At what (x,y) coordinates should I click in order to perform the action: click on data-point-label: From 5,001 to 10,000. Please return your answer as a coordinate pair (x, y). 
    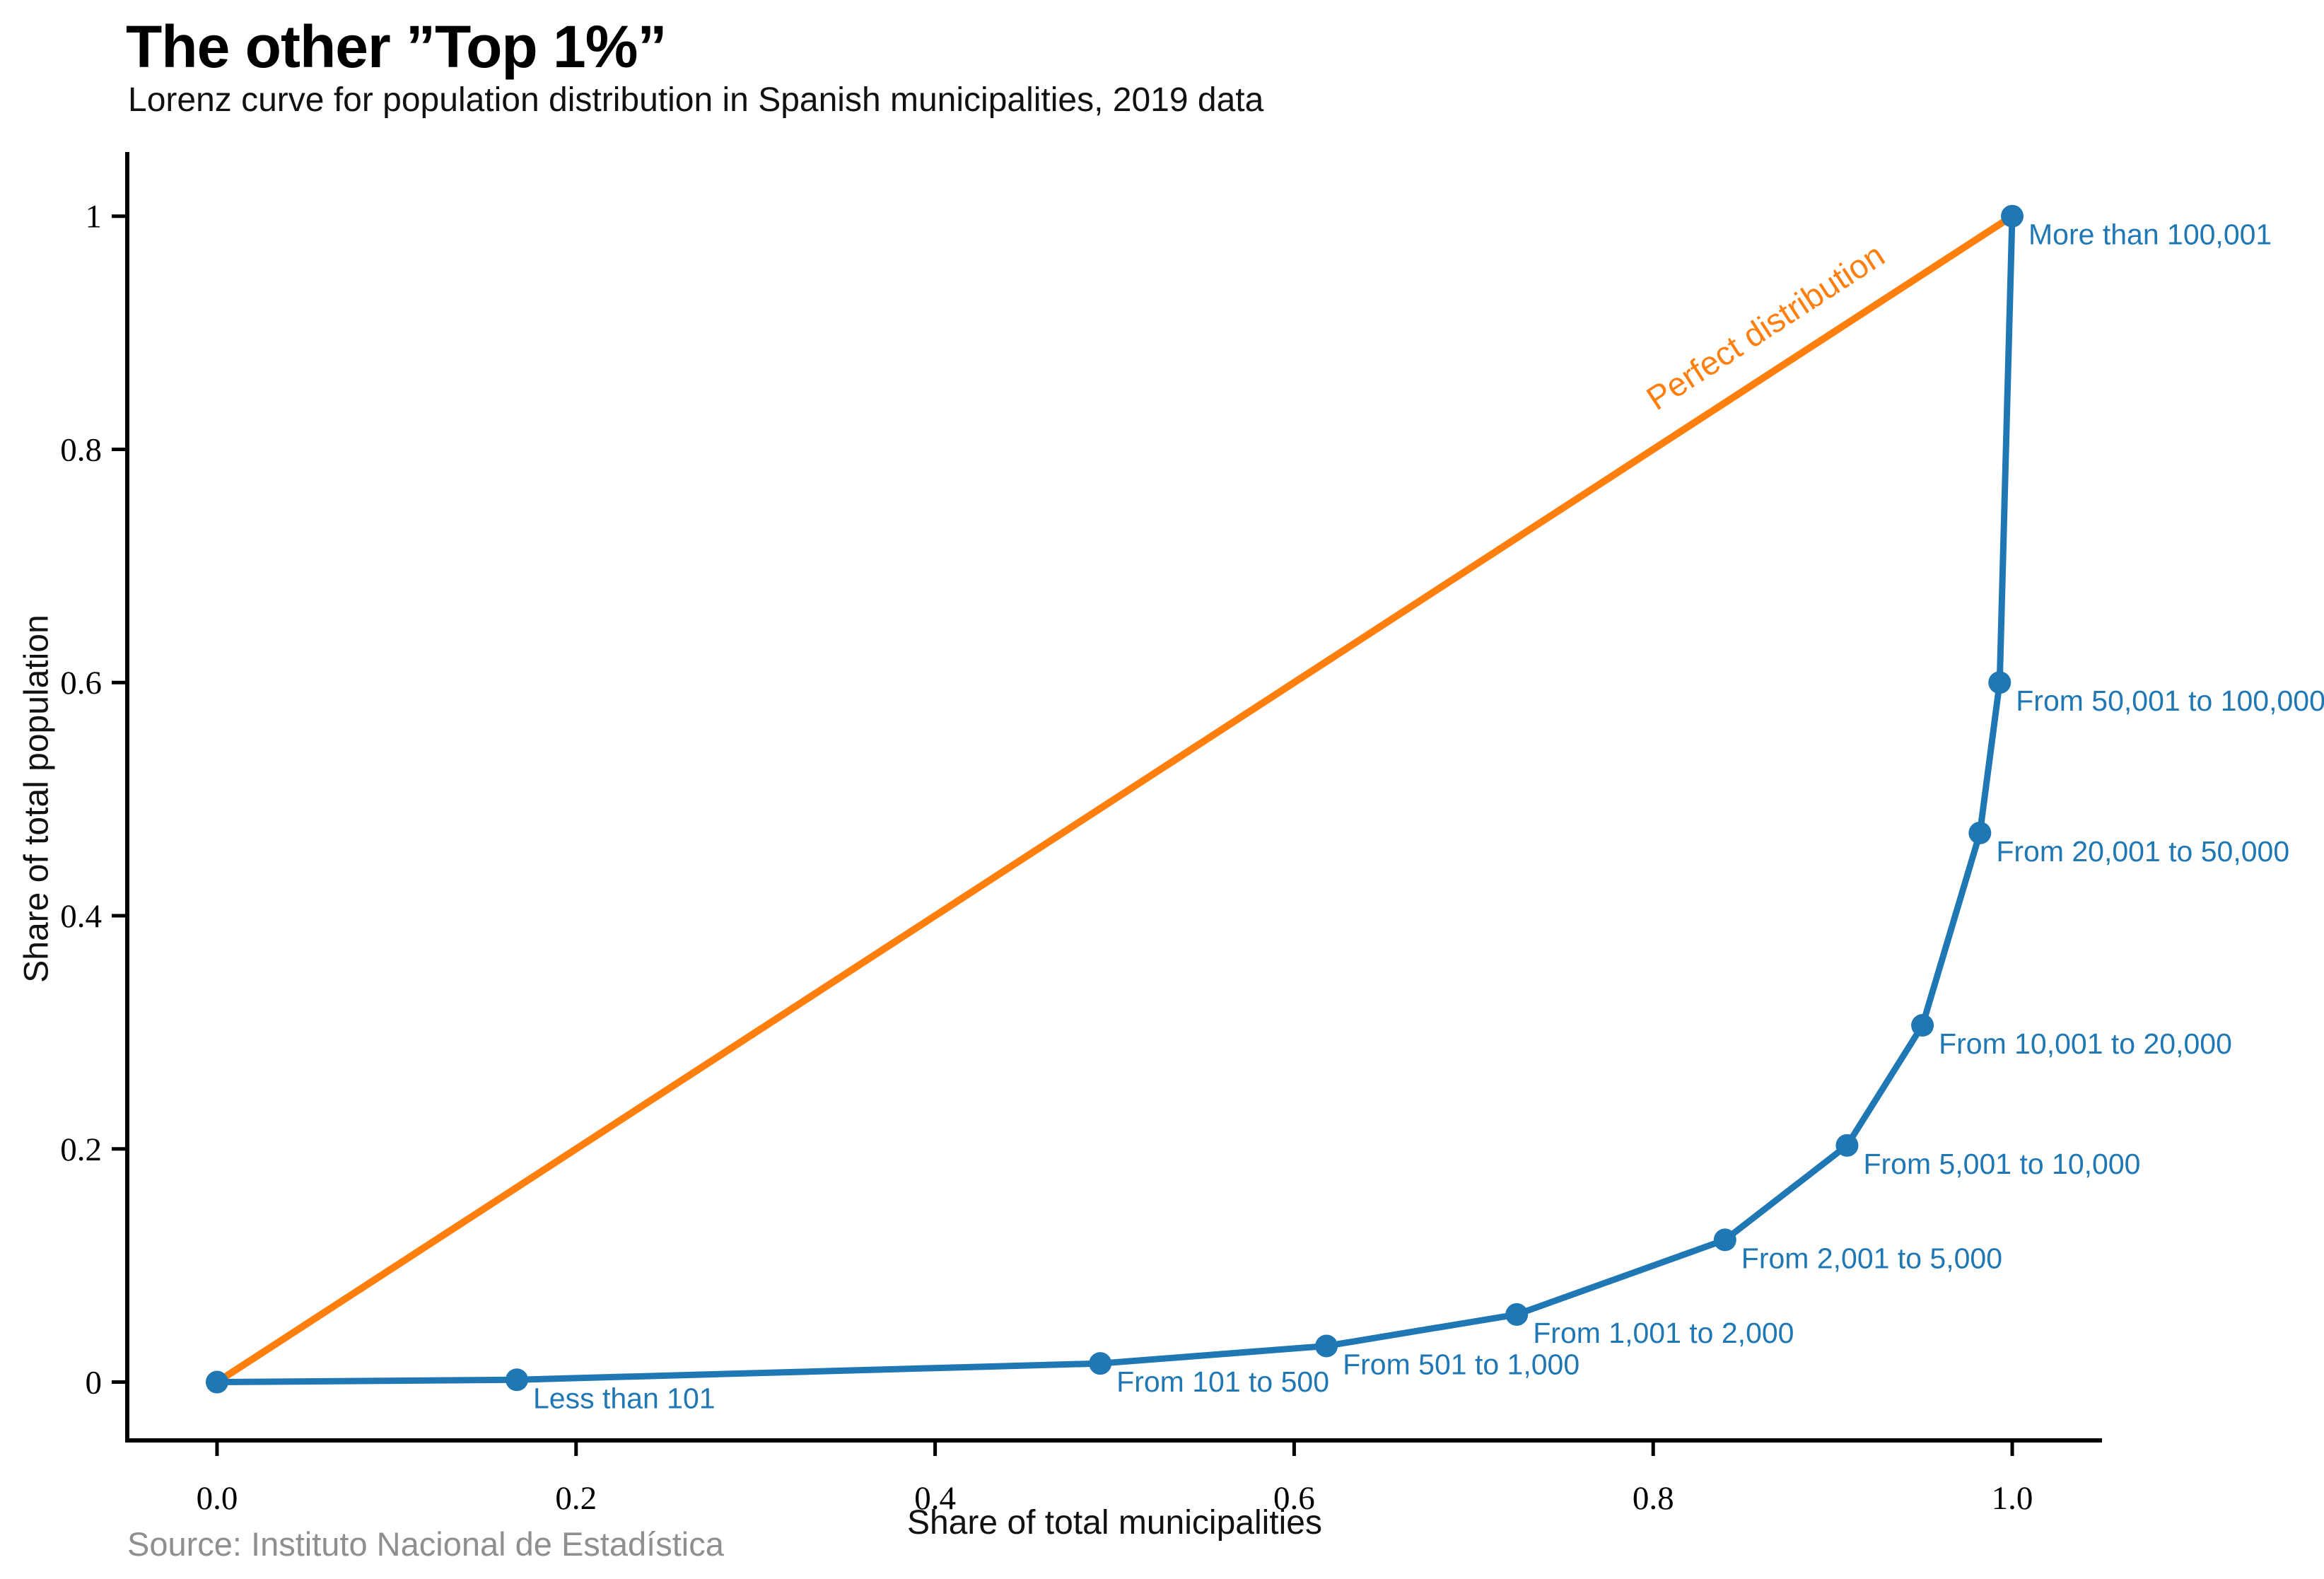
    Looking at the image, I should click on (2002, 1164).